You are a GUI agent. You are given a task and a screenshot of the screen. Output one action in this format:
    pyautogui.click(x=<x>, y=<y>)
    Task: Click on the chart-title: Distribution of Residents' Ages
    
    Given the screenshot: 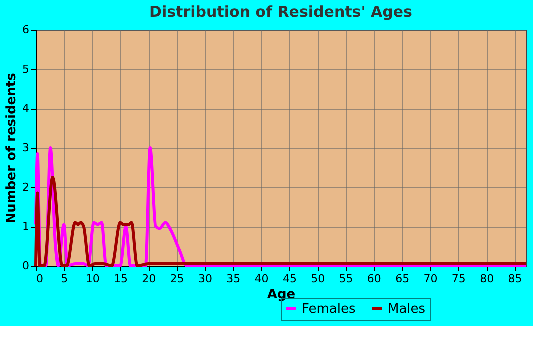 What is the action you would take?
    pyautogui.click(x=281, y=12)
    